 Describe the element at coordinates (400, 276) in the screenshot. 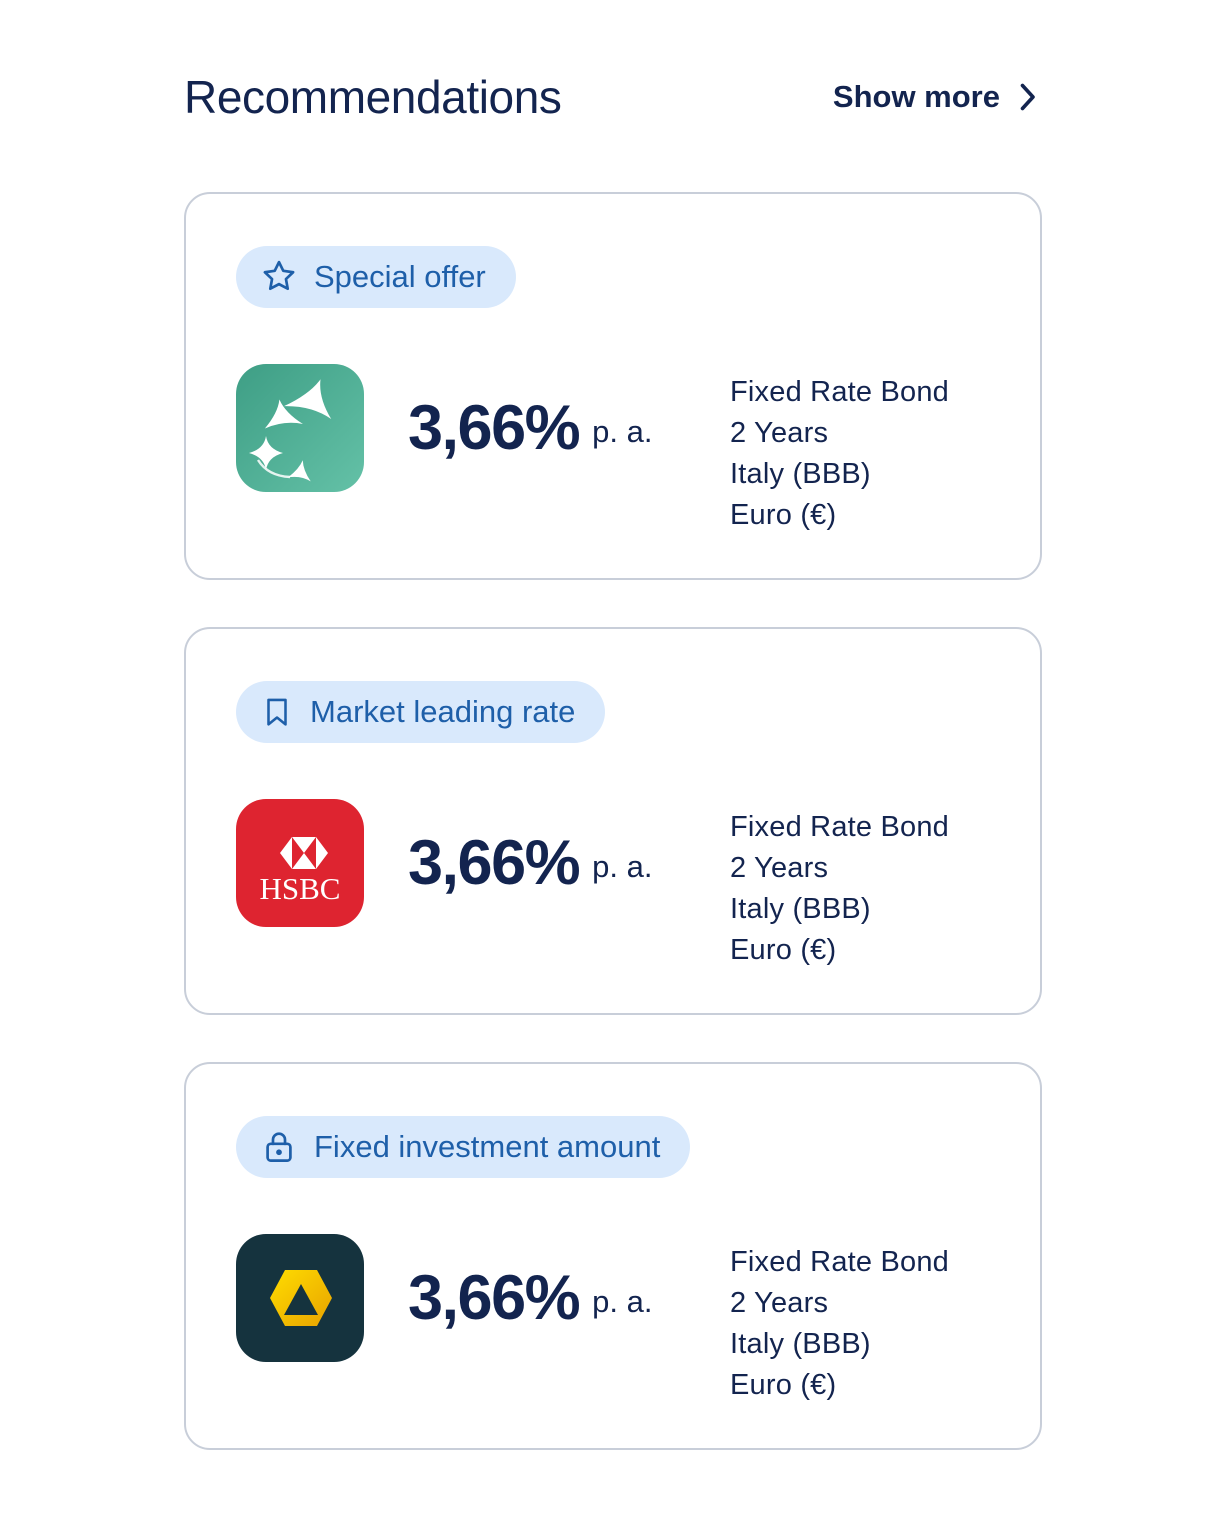

I see `badge-label: Special offer` at that location.